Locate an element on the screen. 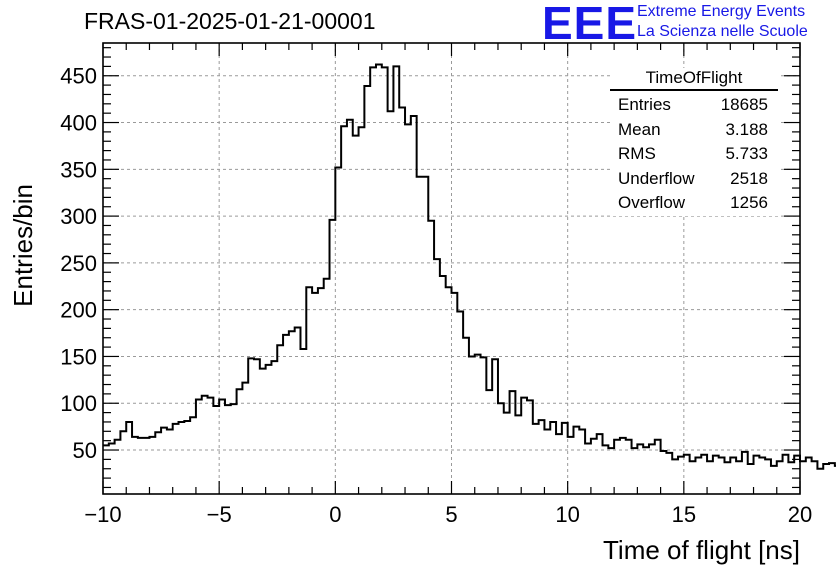 The width and height of the screenshot is (836, 572). stats-label: Overflow is located at coordinates (652, 202).